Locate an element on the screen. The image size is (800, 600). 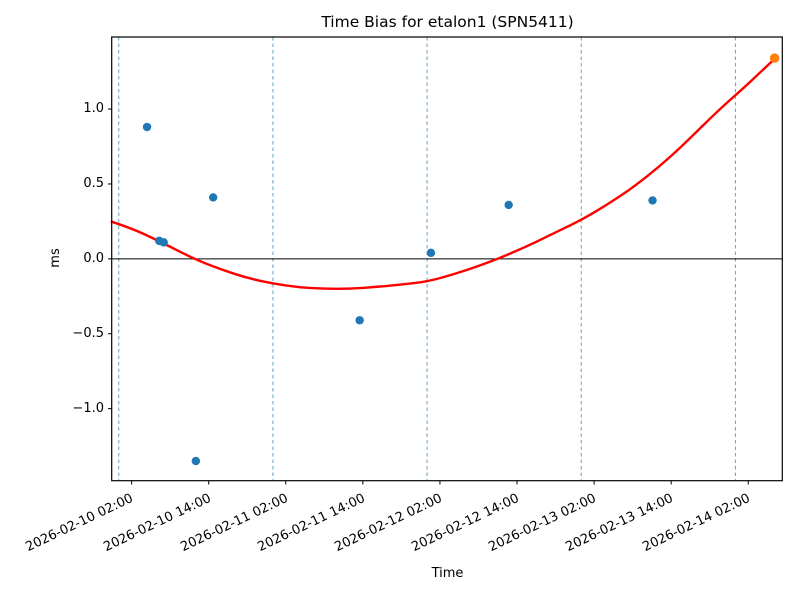
y-tick-label: 0.5 is located at coordinates (93, 183).